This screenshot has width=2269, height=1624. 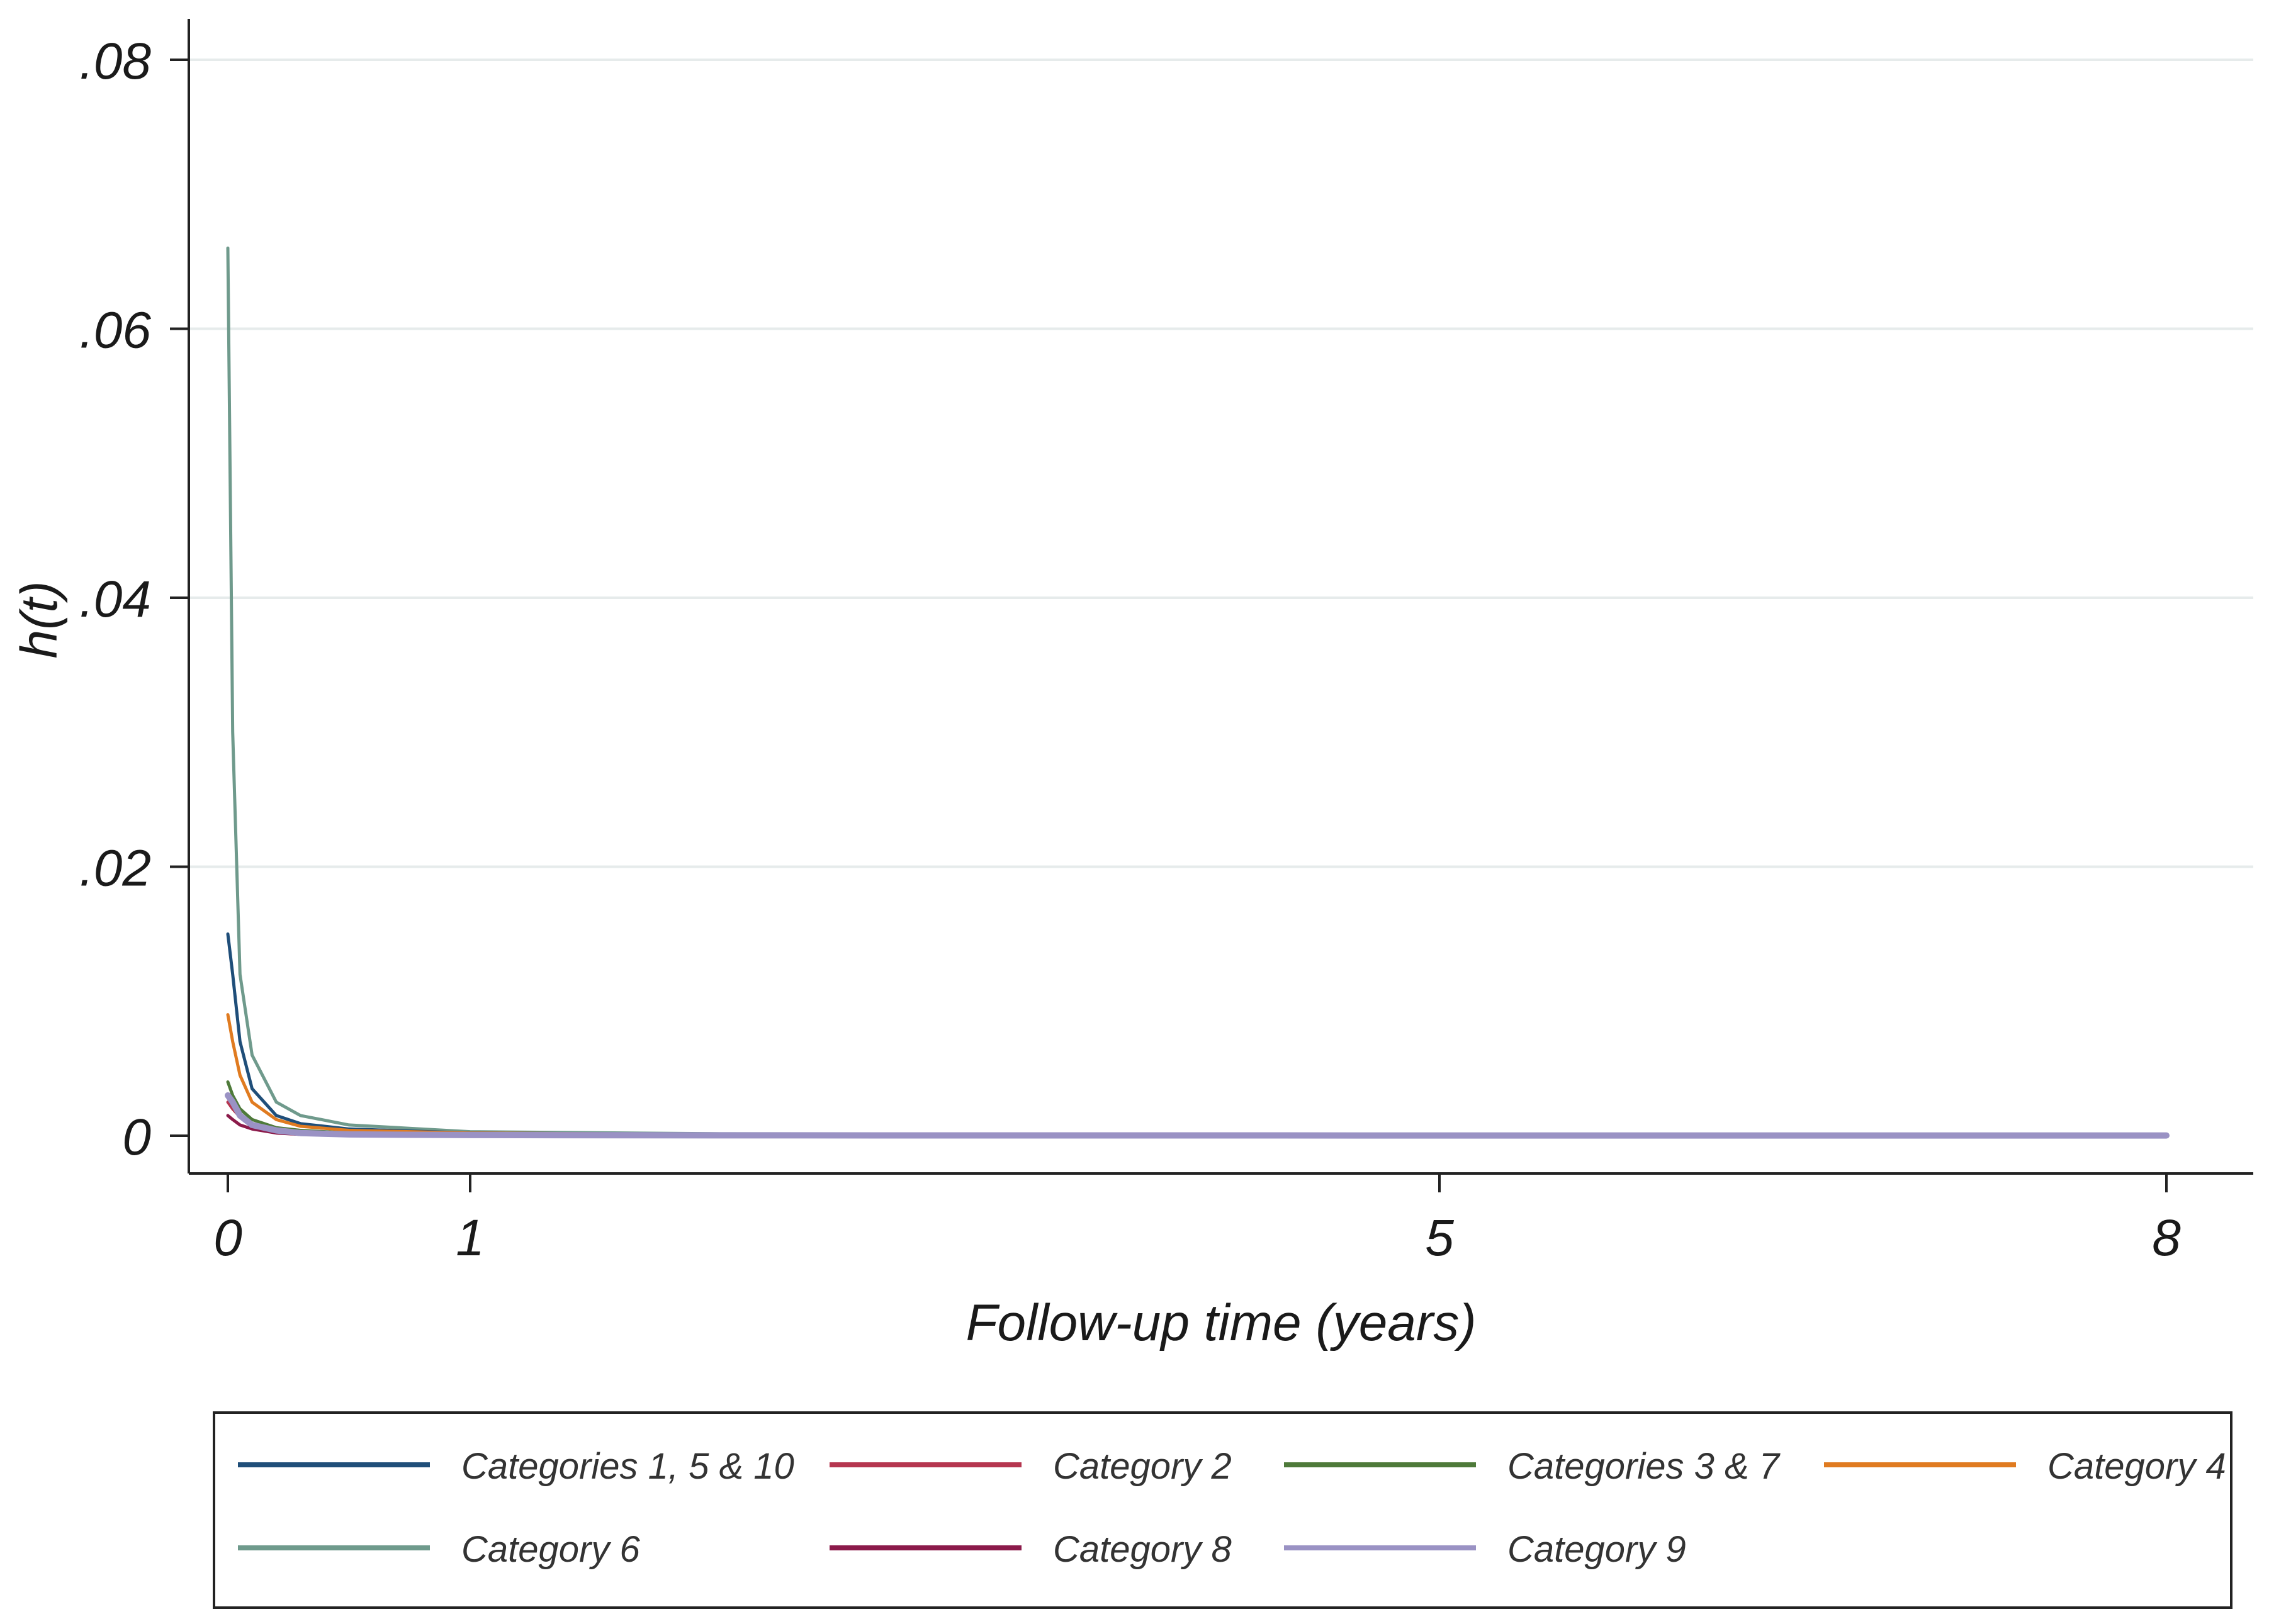 I want to click on x-tick-label-2: 5, so click(x=1440, y=1238).